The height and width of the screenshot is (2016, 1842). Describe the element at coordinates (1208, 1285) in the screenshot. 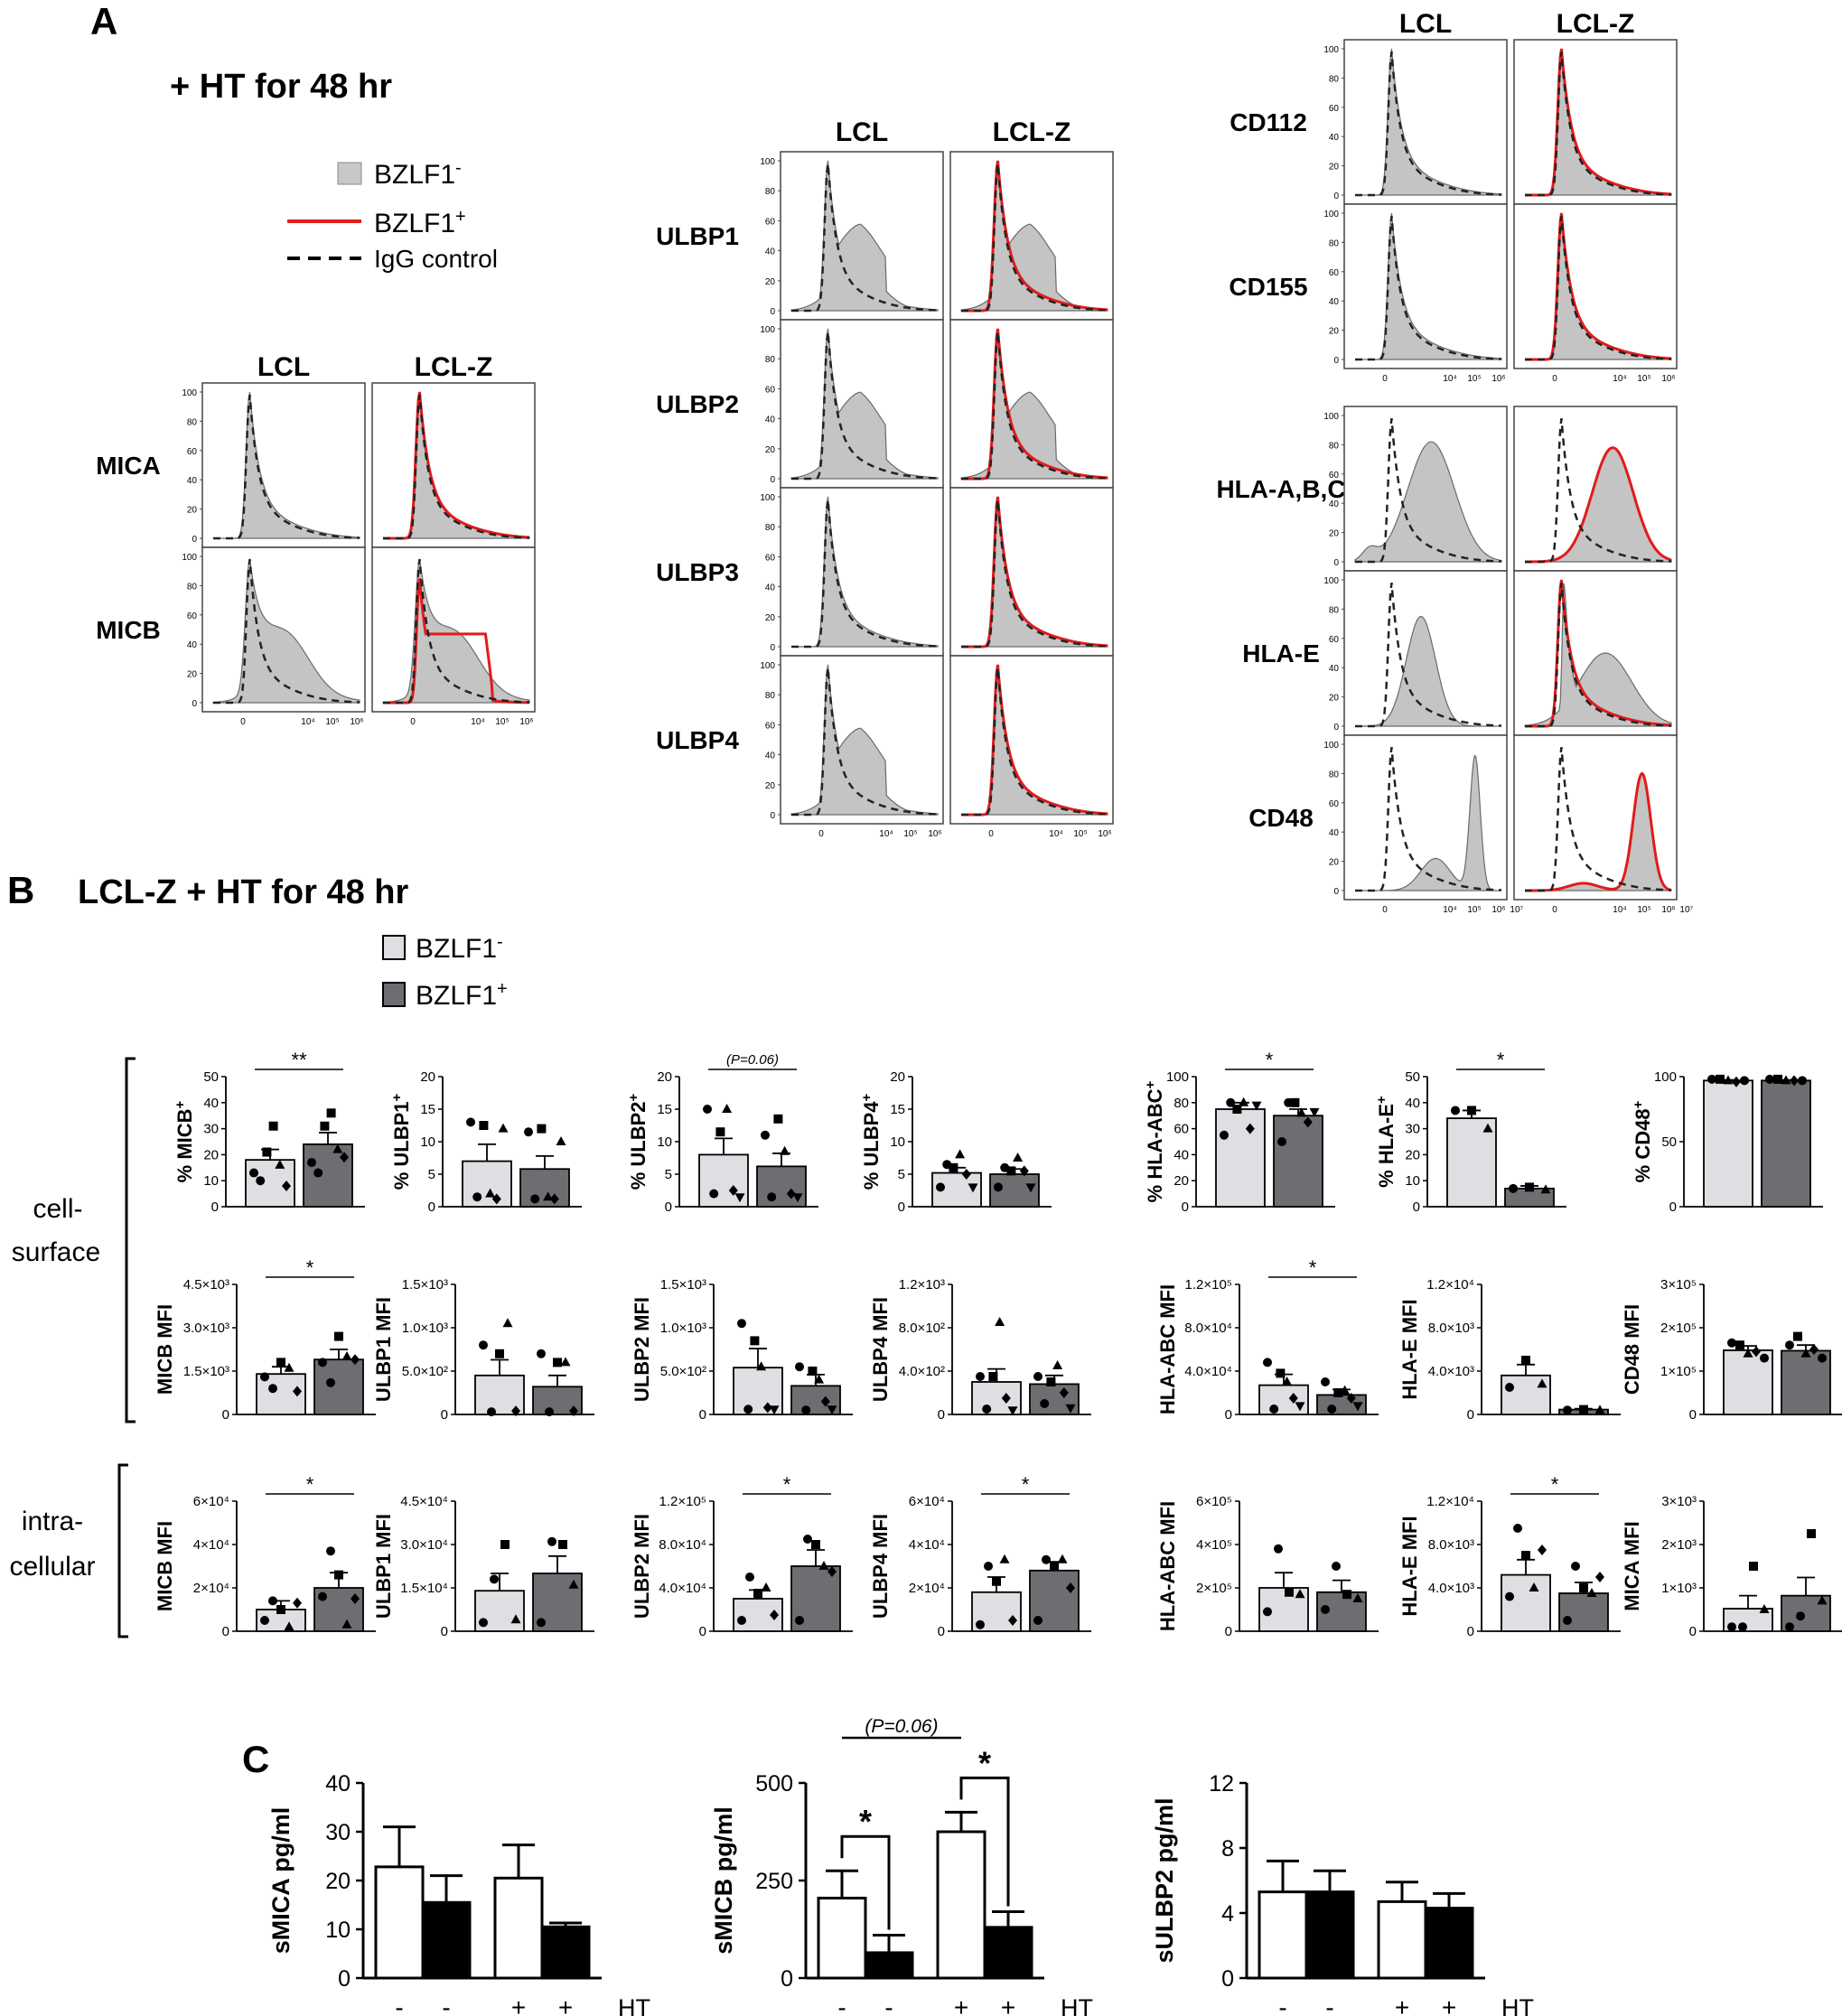

I see `y-tick-label: 1.2×10⁵` at that location.